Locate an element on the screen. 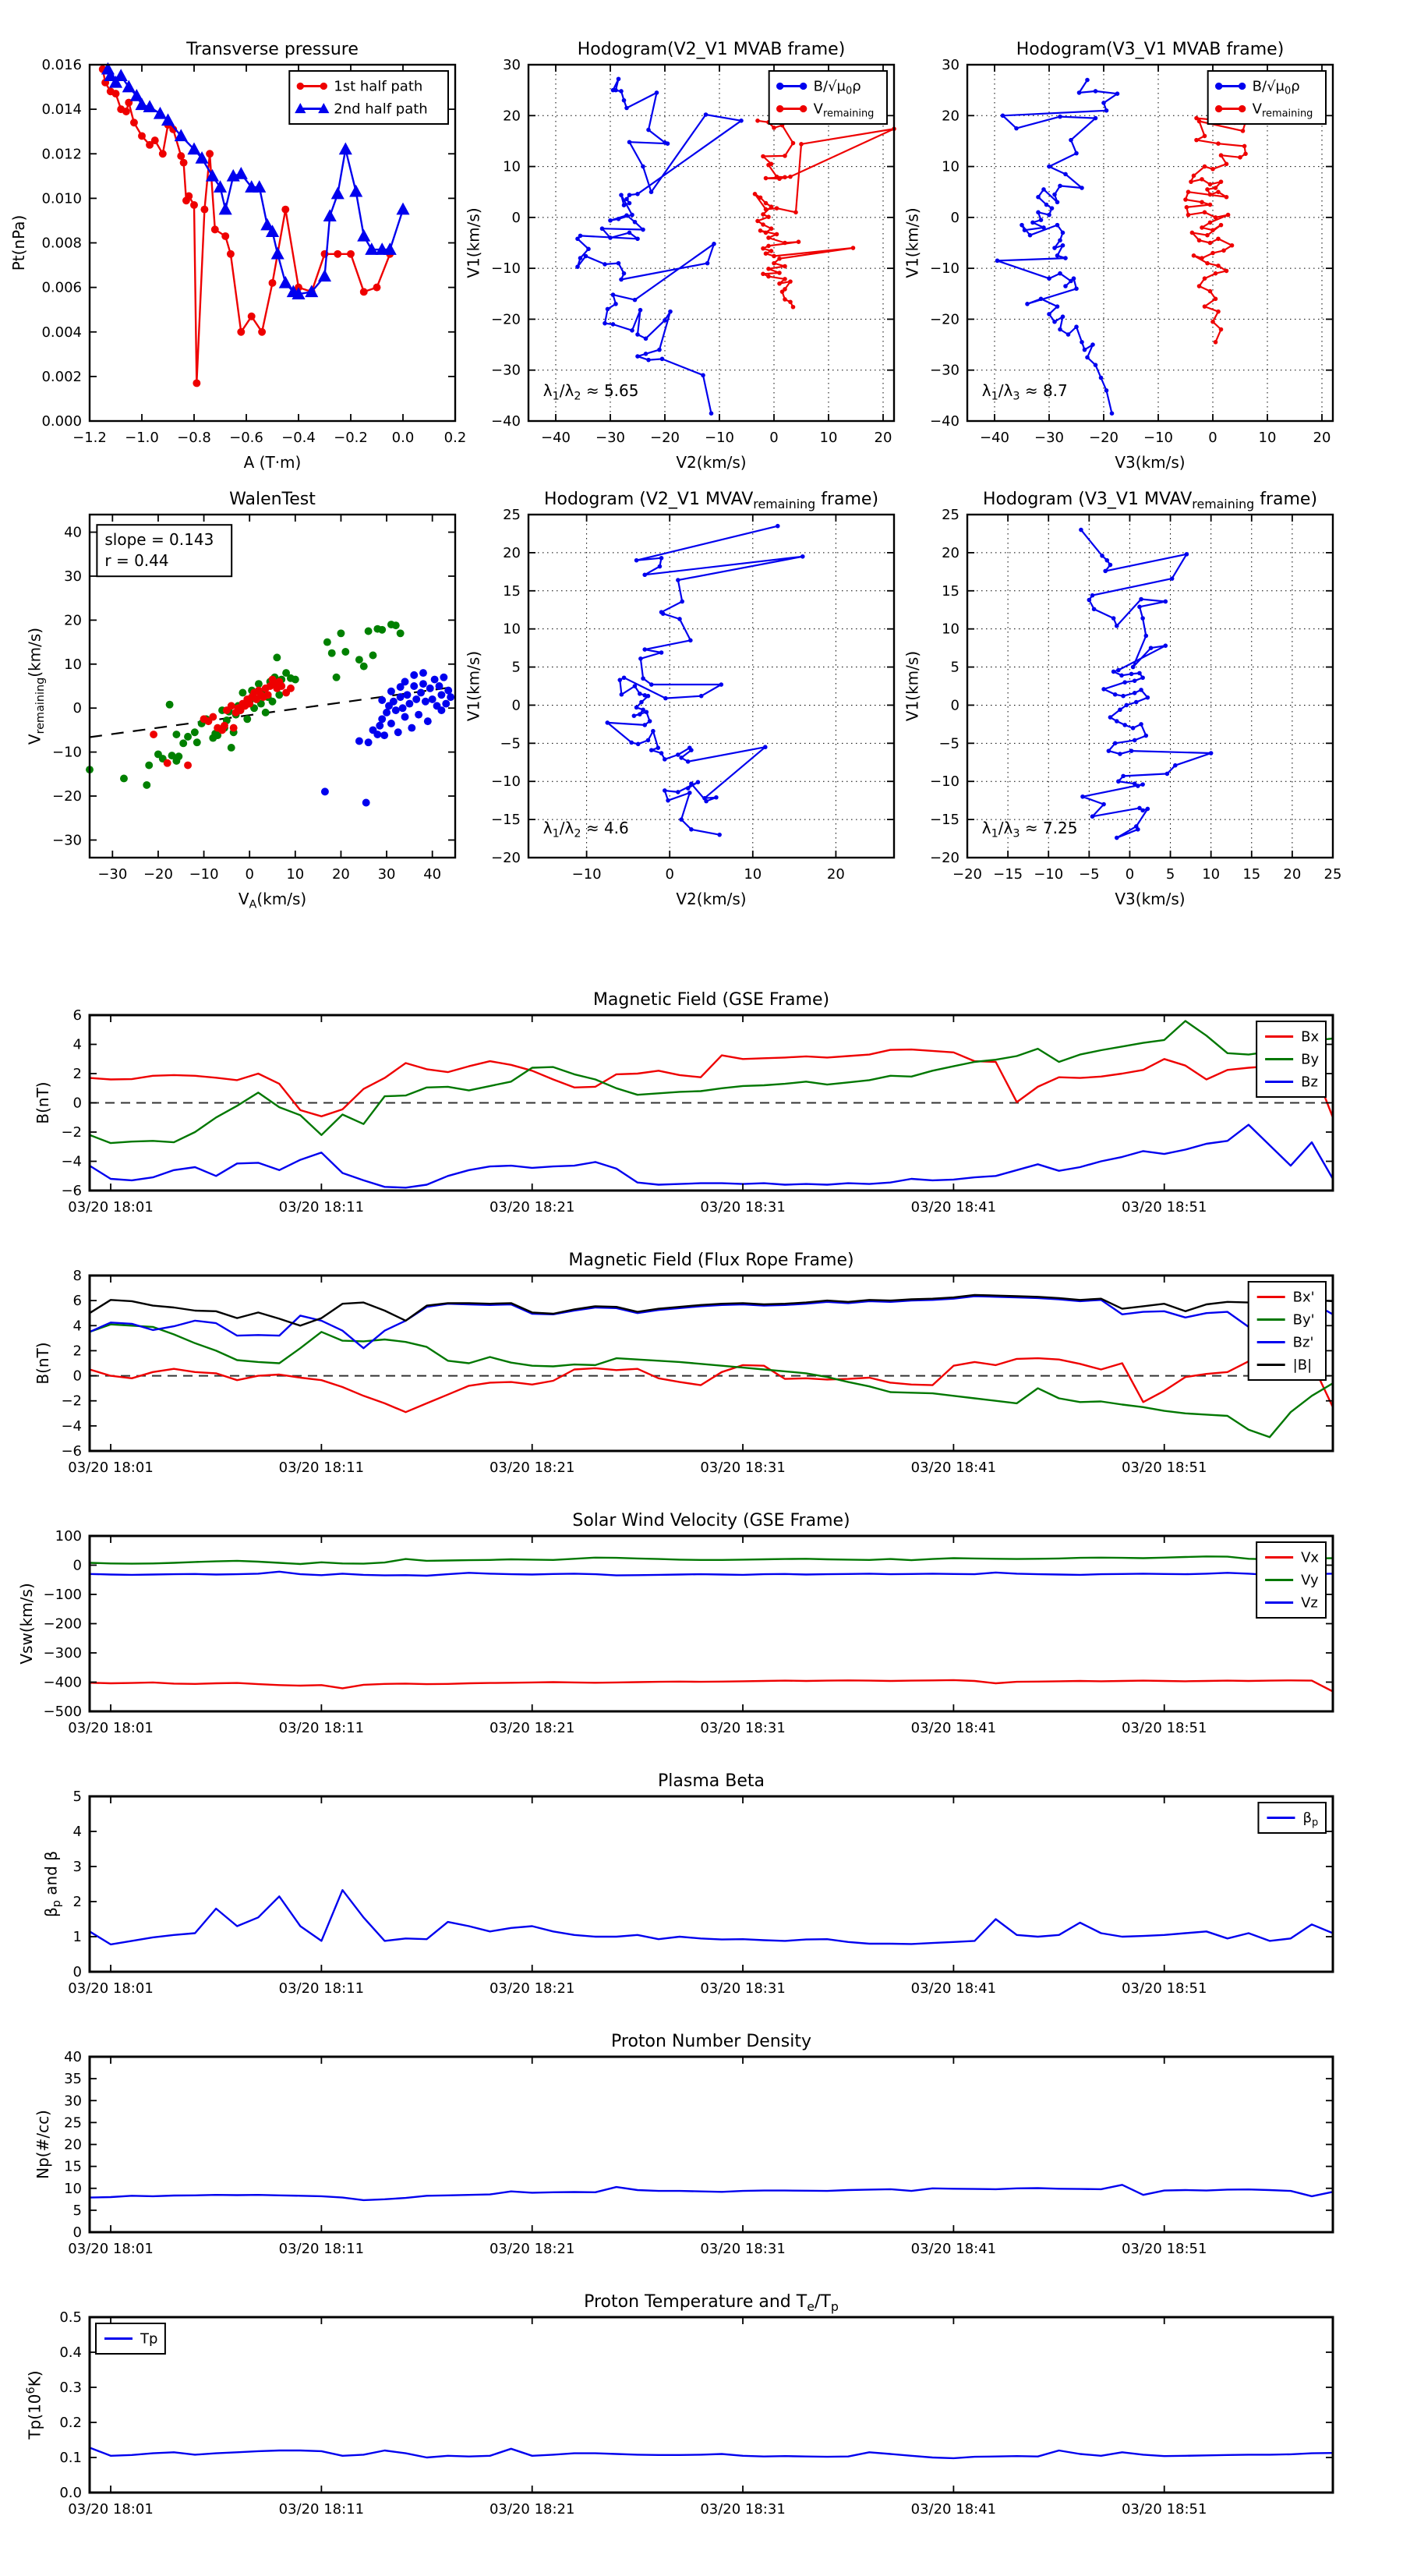  x-tick-label: 03/20 18:21 is located at coordinates (531, 1468).